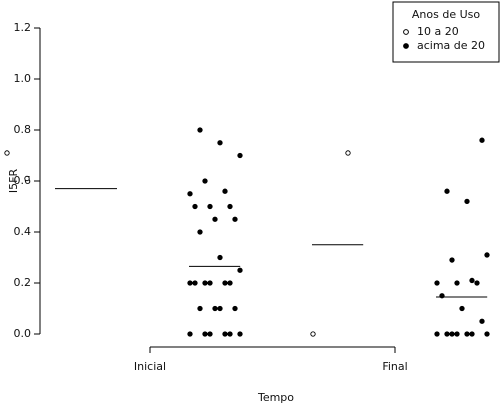 The image size is (501, 408). What do you see at coordinates (394, 366) in the screenshot?
I see `x-tick-label: Final` at bounding box center [394, 366].